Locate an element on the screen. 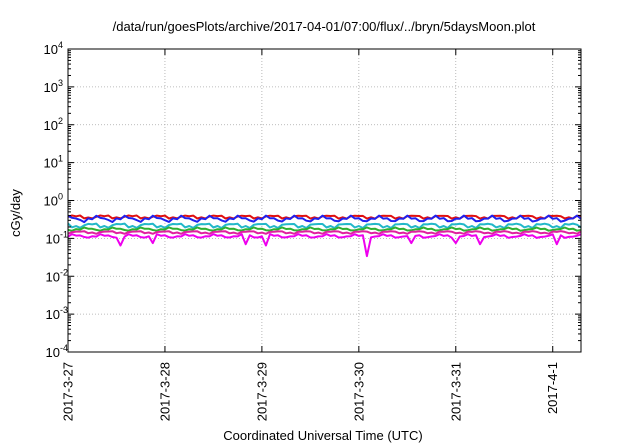 Image resolution: width=640 pixels, height=448 pixels. x-tick-label: 2017-4-1 is located at coordinates (552, 388).